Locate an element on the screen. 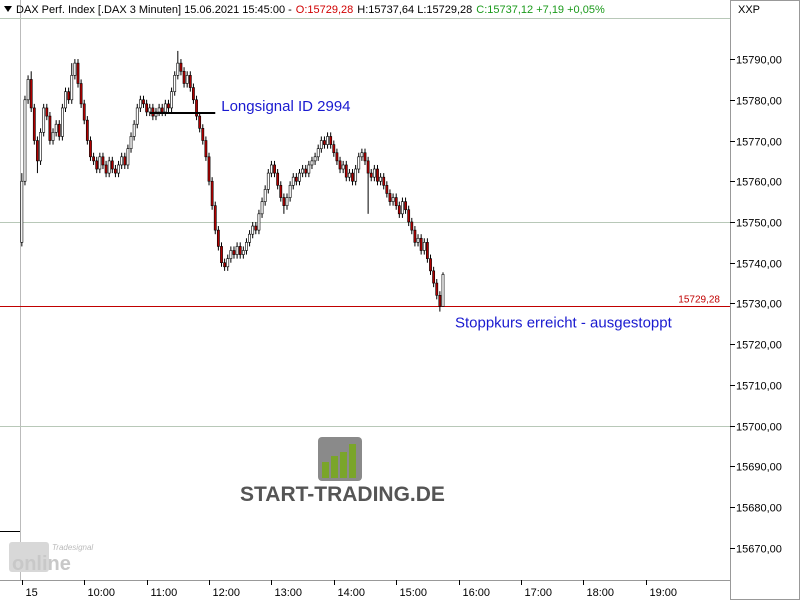 The height and width of the screenshot is (600, 800). x-tick-label: 12:00 is located at coordinates (227, 593).